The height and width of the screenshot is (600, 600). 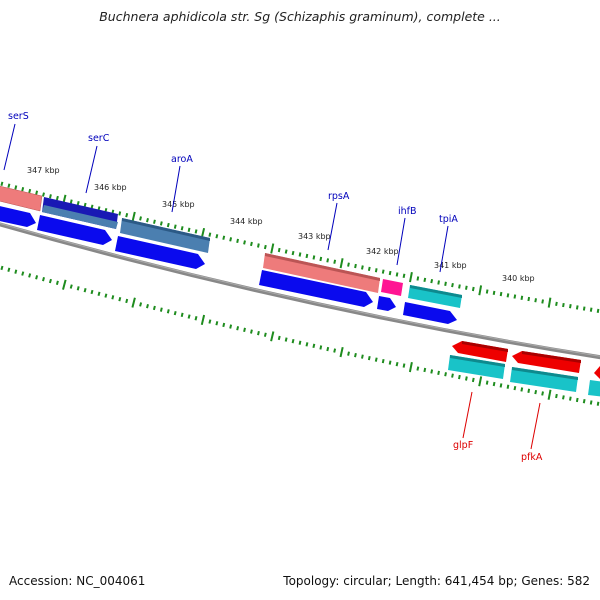 I want to click on feature-serC-band-highlight, so click(x=80, y=217).